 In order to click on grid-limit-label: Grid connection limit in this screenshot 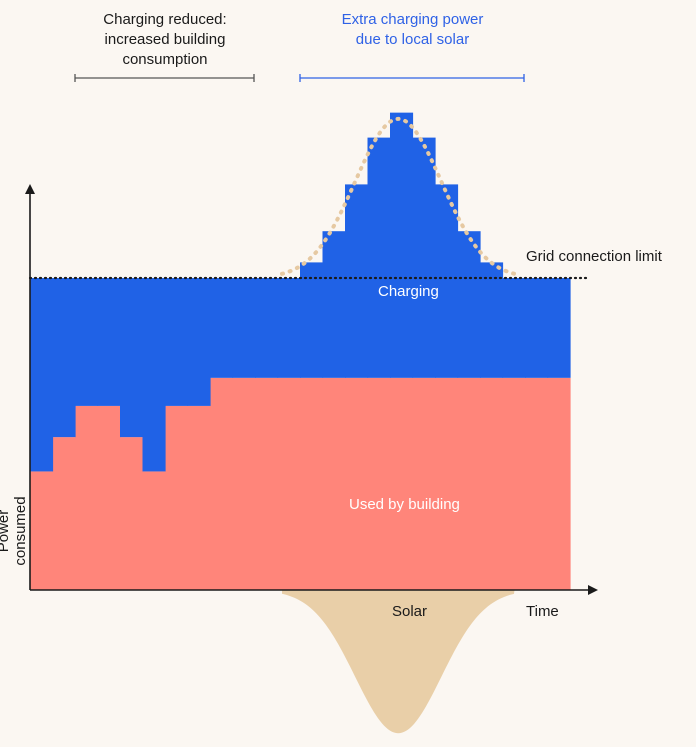, I will do `click(594, 256)`.